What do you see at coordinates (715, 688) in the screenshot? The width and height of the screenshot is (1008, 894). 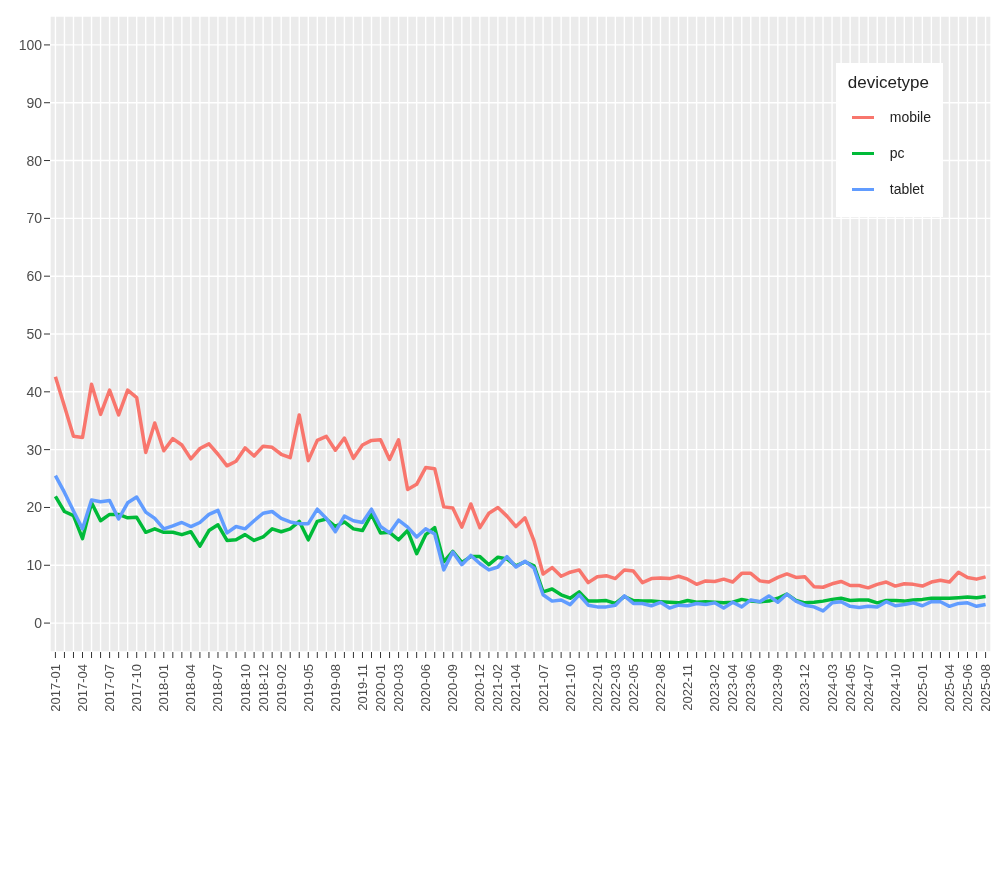 I see `x-tick-label: 2023-02` at bounding box center [715, 688].